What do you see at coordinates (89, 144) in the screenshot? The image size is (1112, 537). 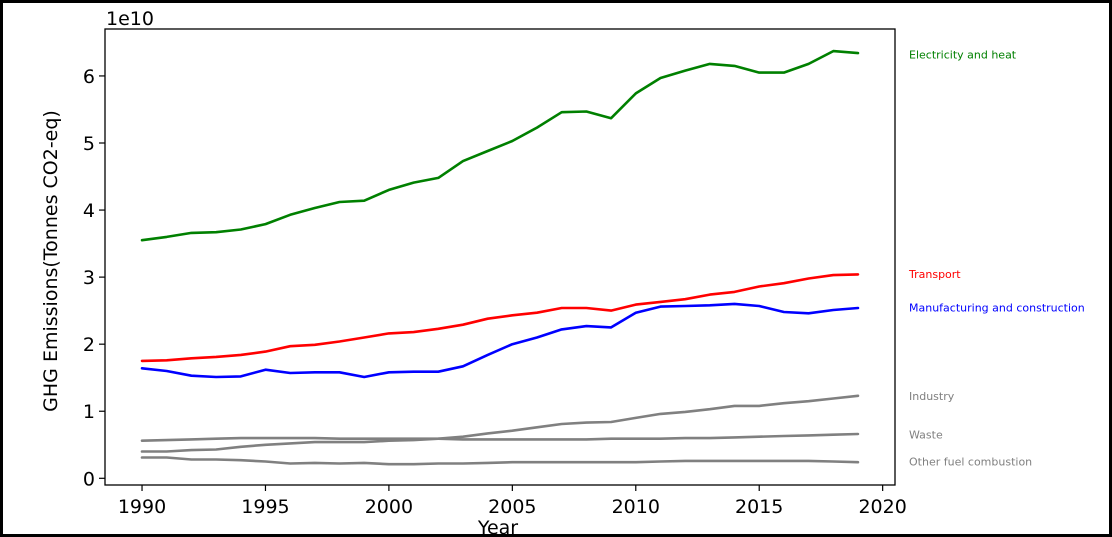 I see `y-tick-label: 5` at bounding box center [89, 144].